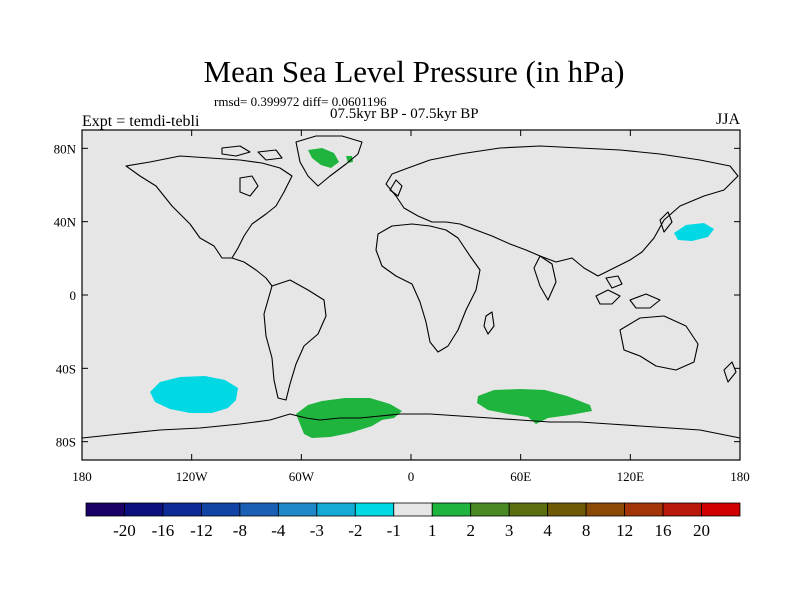 Image resolution: width=800 pixels, height=600 pixels. What do you see at coordinates (194, 394) in the screenshot?
I see `south-pacific-negative-anomaly` at bounding box center [194, 394].